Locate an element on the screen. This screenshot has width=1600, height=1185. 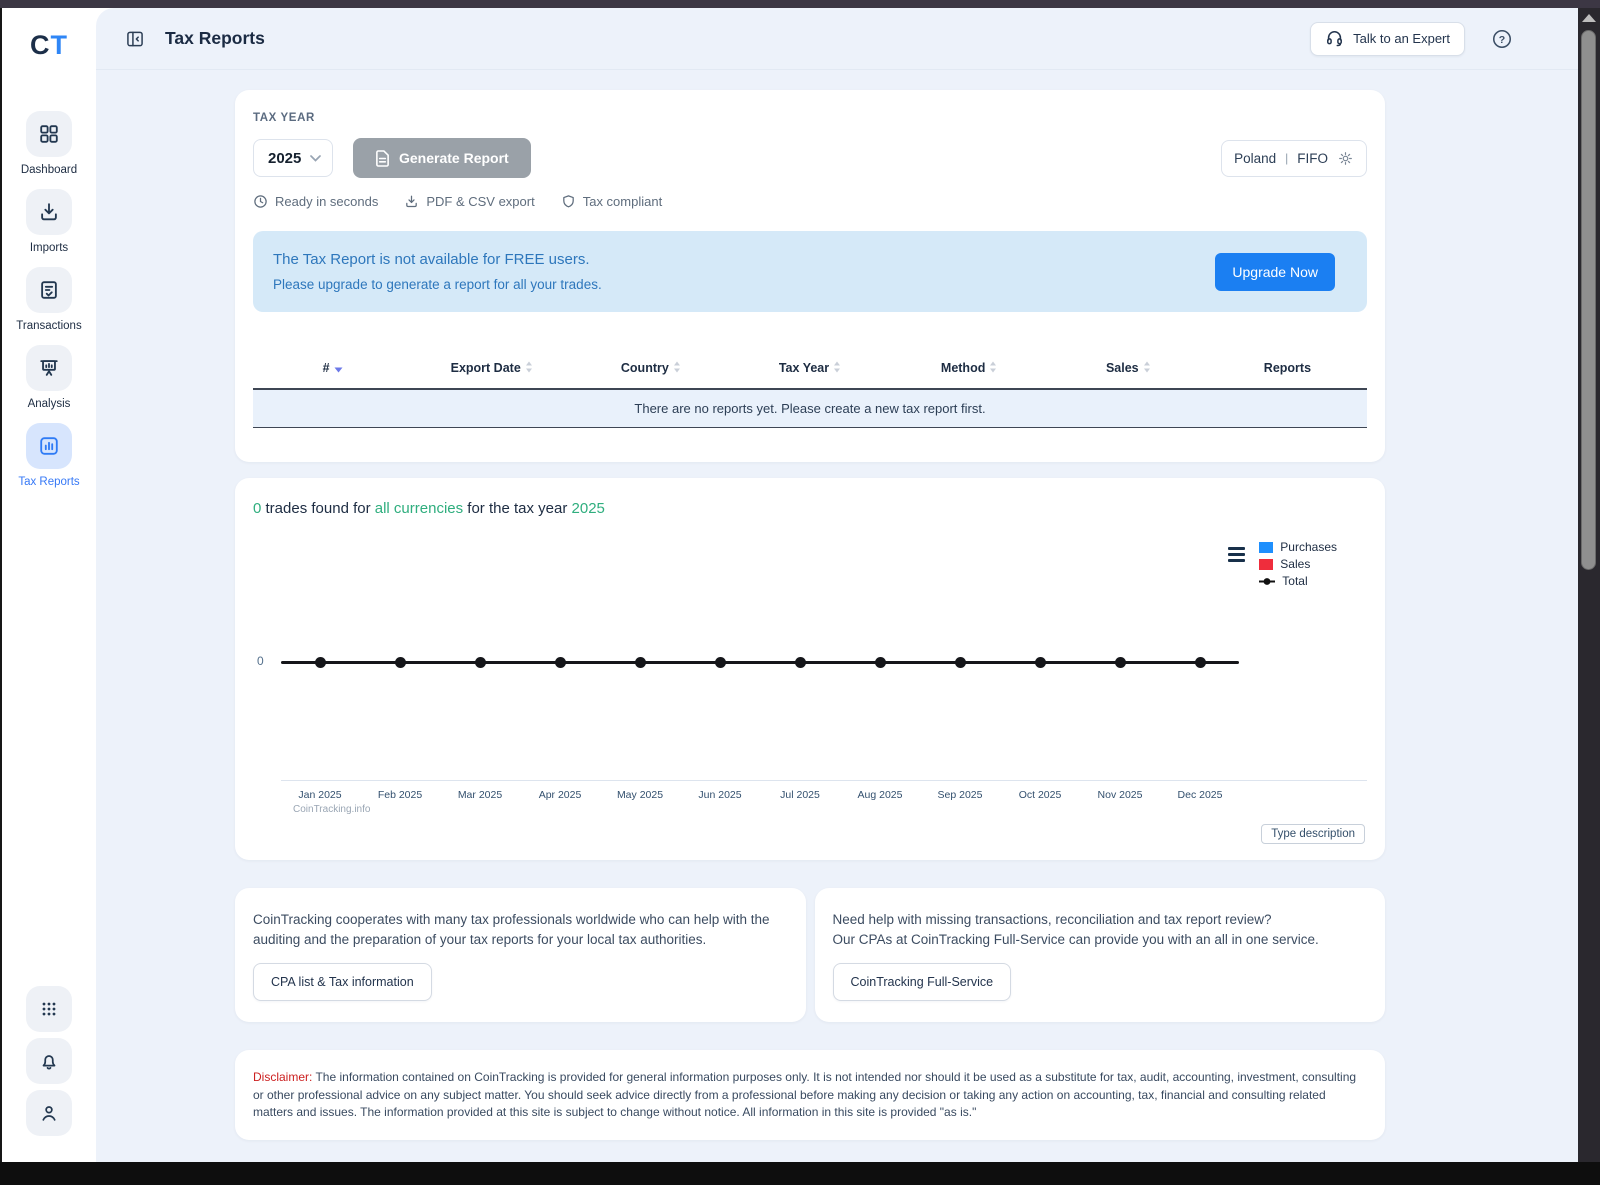
sidebar-item-analysis: Analysis is located at coordinates (49, 377).